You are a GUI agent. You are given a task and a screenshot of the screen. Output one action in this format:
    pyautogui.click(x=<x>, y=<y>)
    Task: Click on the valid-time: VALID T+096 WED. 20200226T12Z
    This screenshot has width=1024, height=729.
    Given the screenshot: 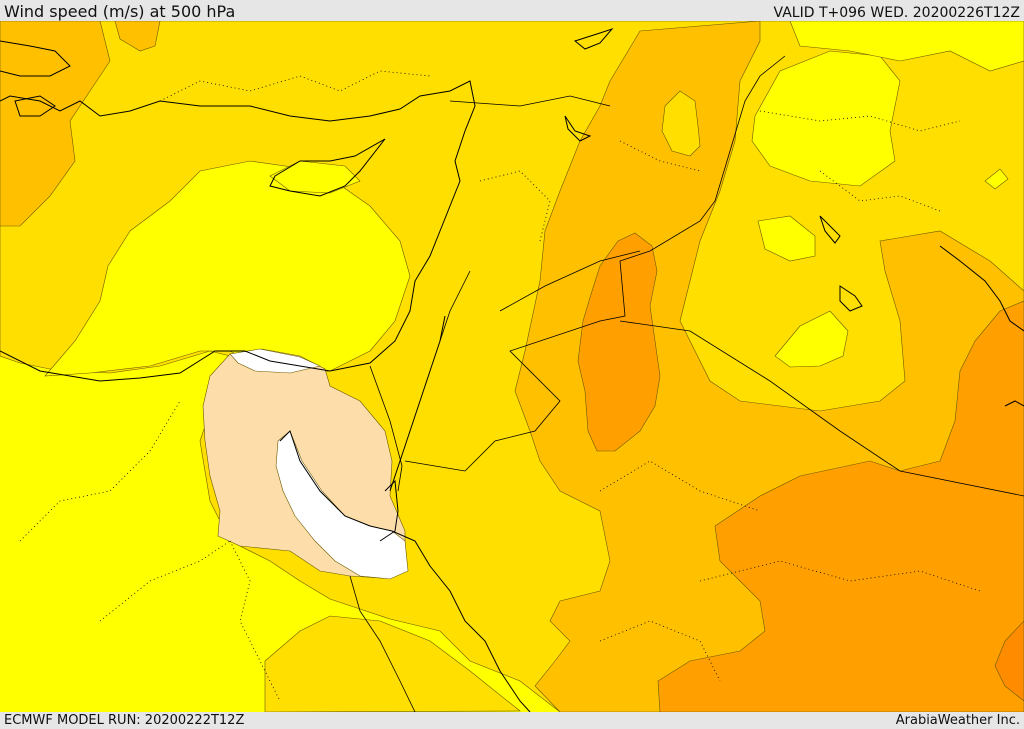 What is the action you would take?
    pyautogui.click(x=896, y=13)
    